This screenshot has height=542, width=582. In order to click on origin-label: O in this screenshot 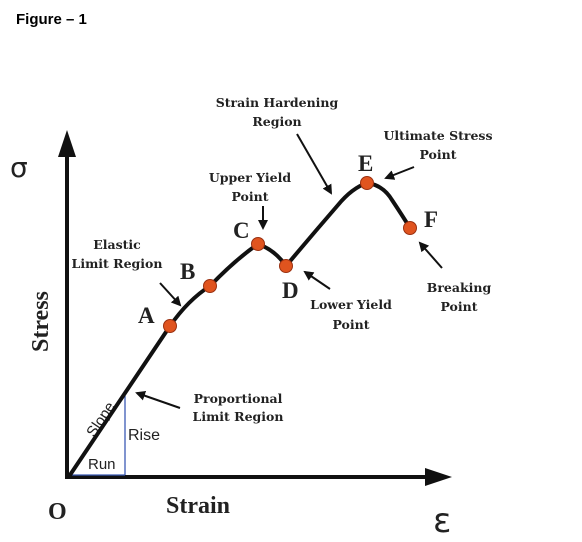, I will do `click(57, 512)`.